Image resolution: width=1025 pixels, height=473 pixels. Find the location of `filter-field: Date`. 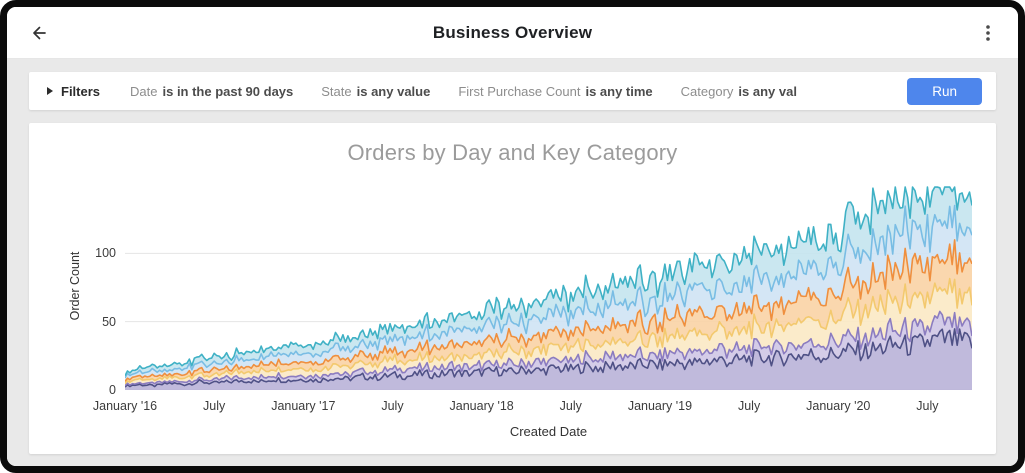

filter-field: Date is located at coordinates (144, 91).